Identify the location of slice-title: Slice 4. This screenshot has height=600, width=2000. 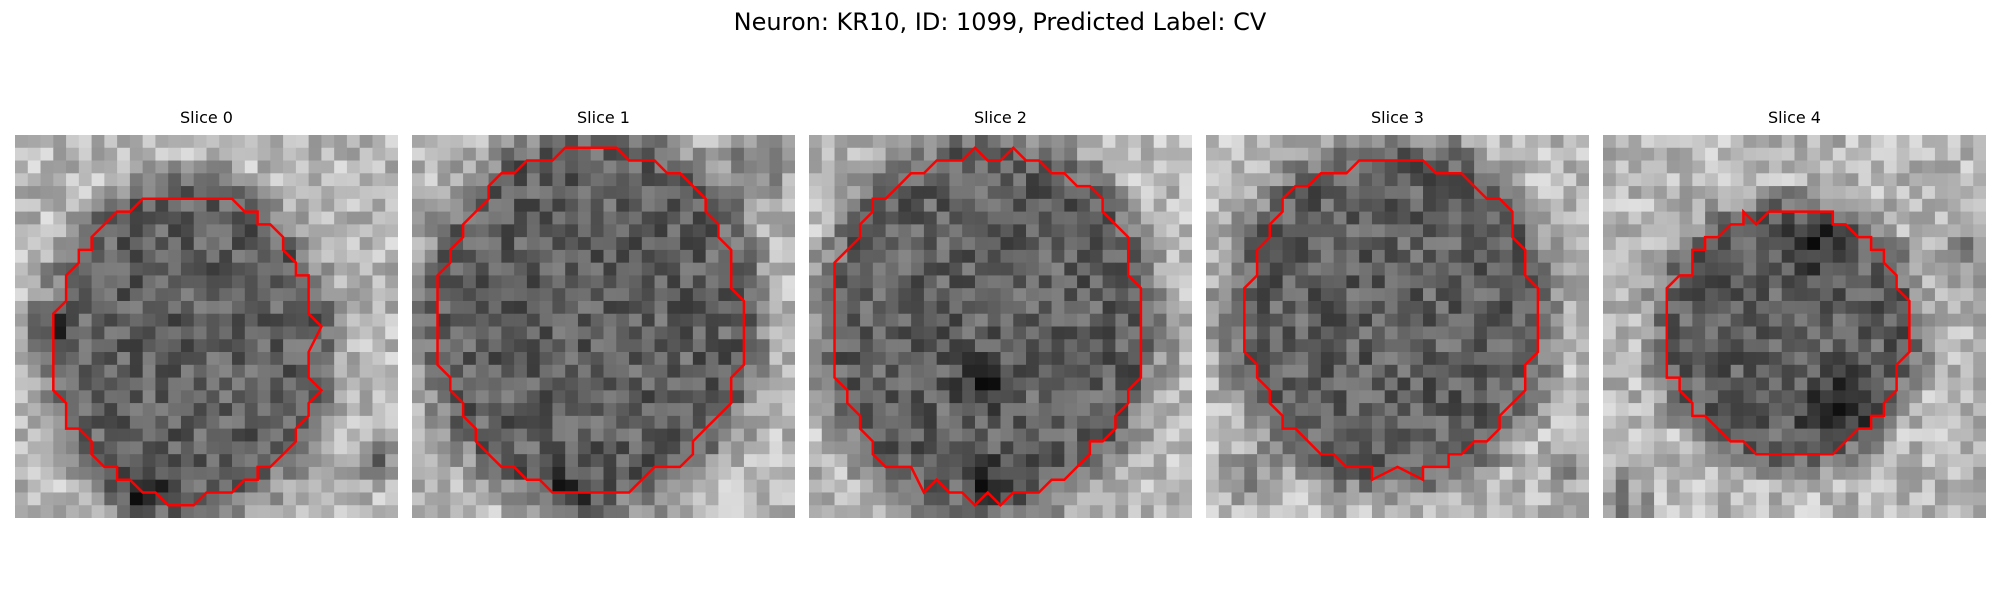
(1794, 117).